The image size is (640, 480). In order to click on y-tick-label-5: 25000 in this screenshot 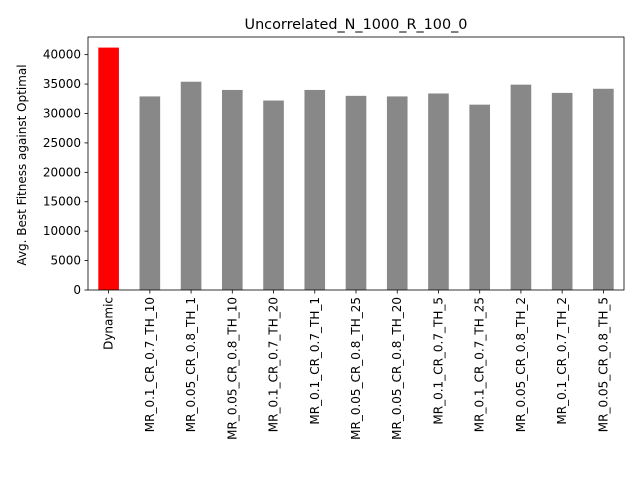, I will do `click(62, 143)`.